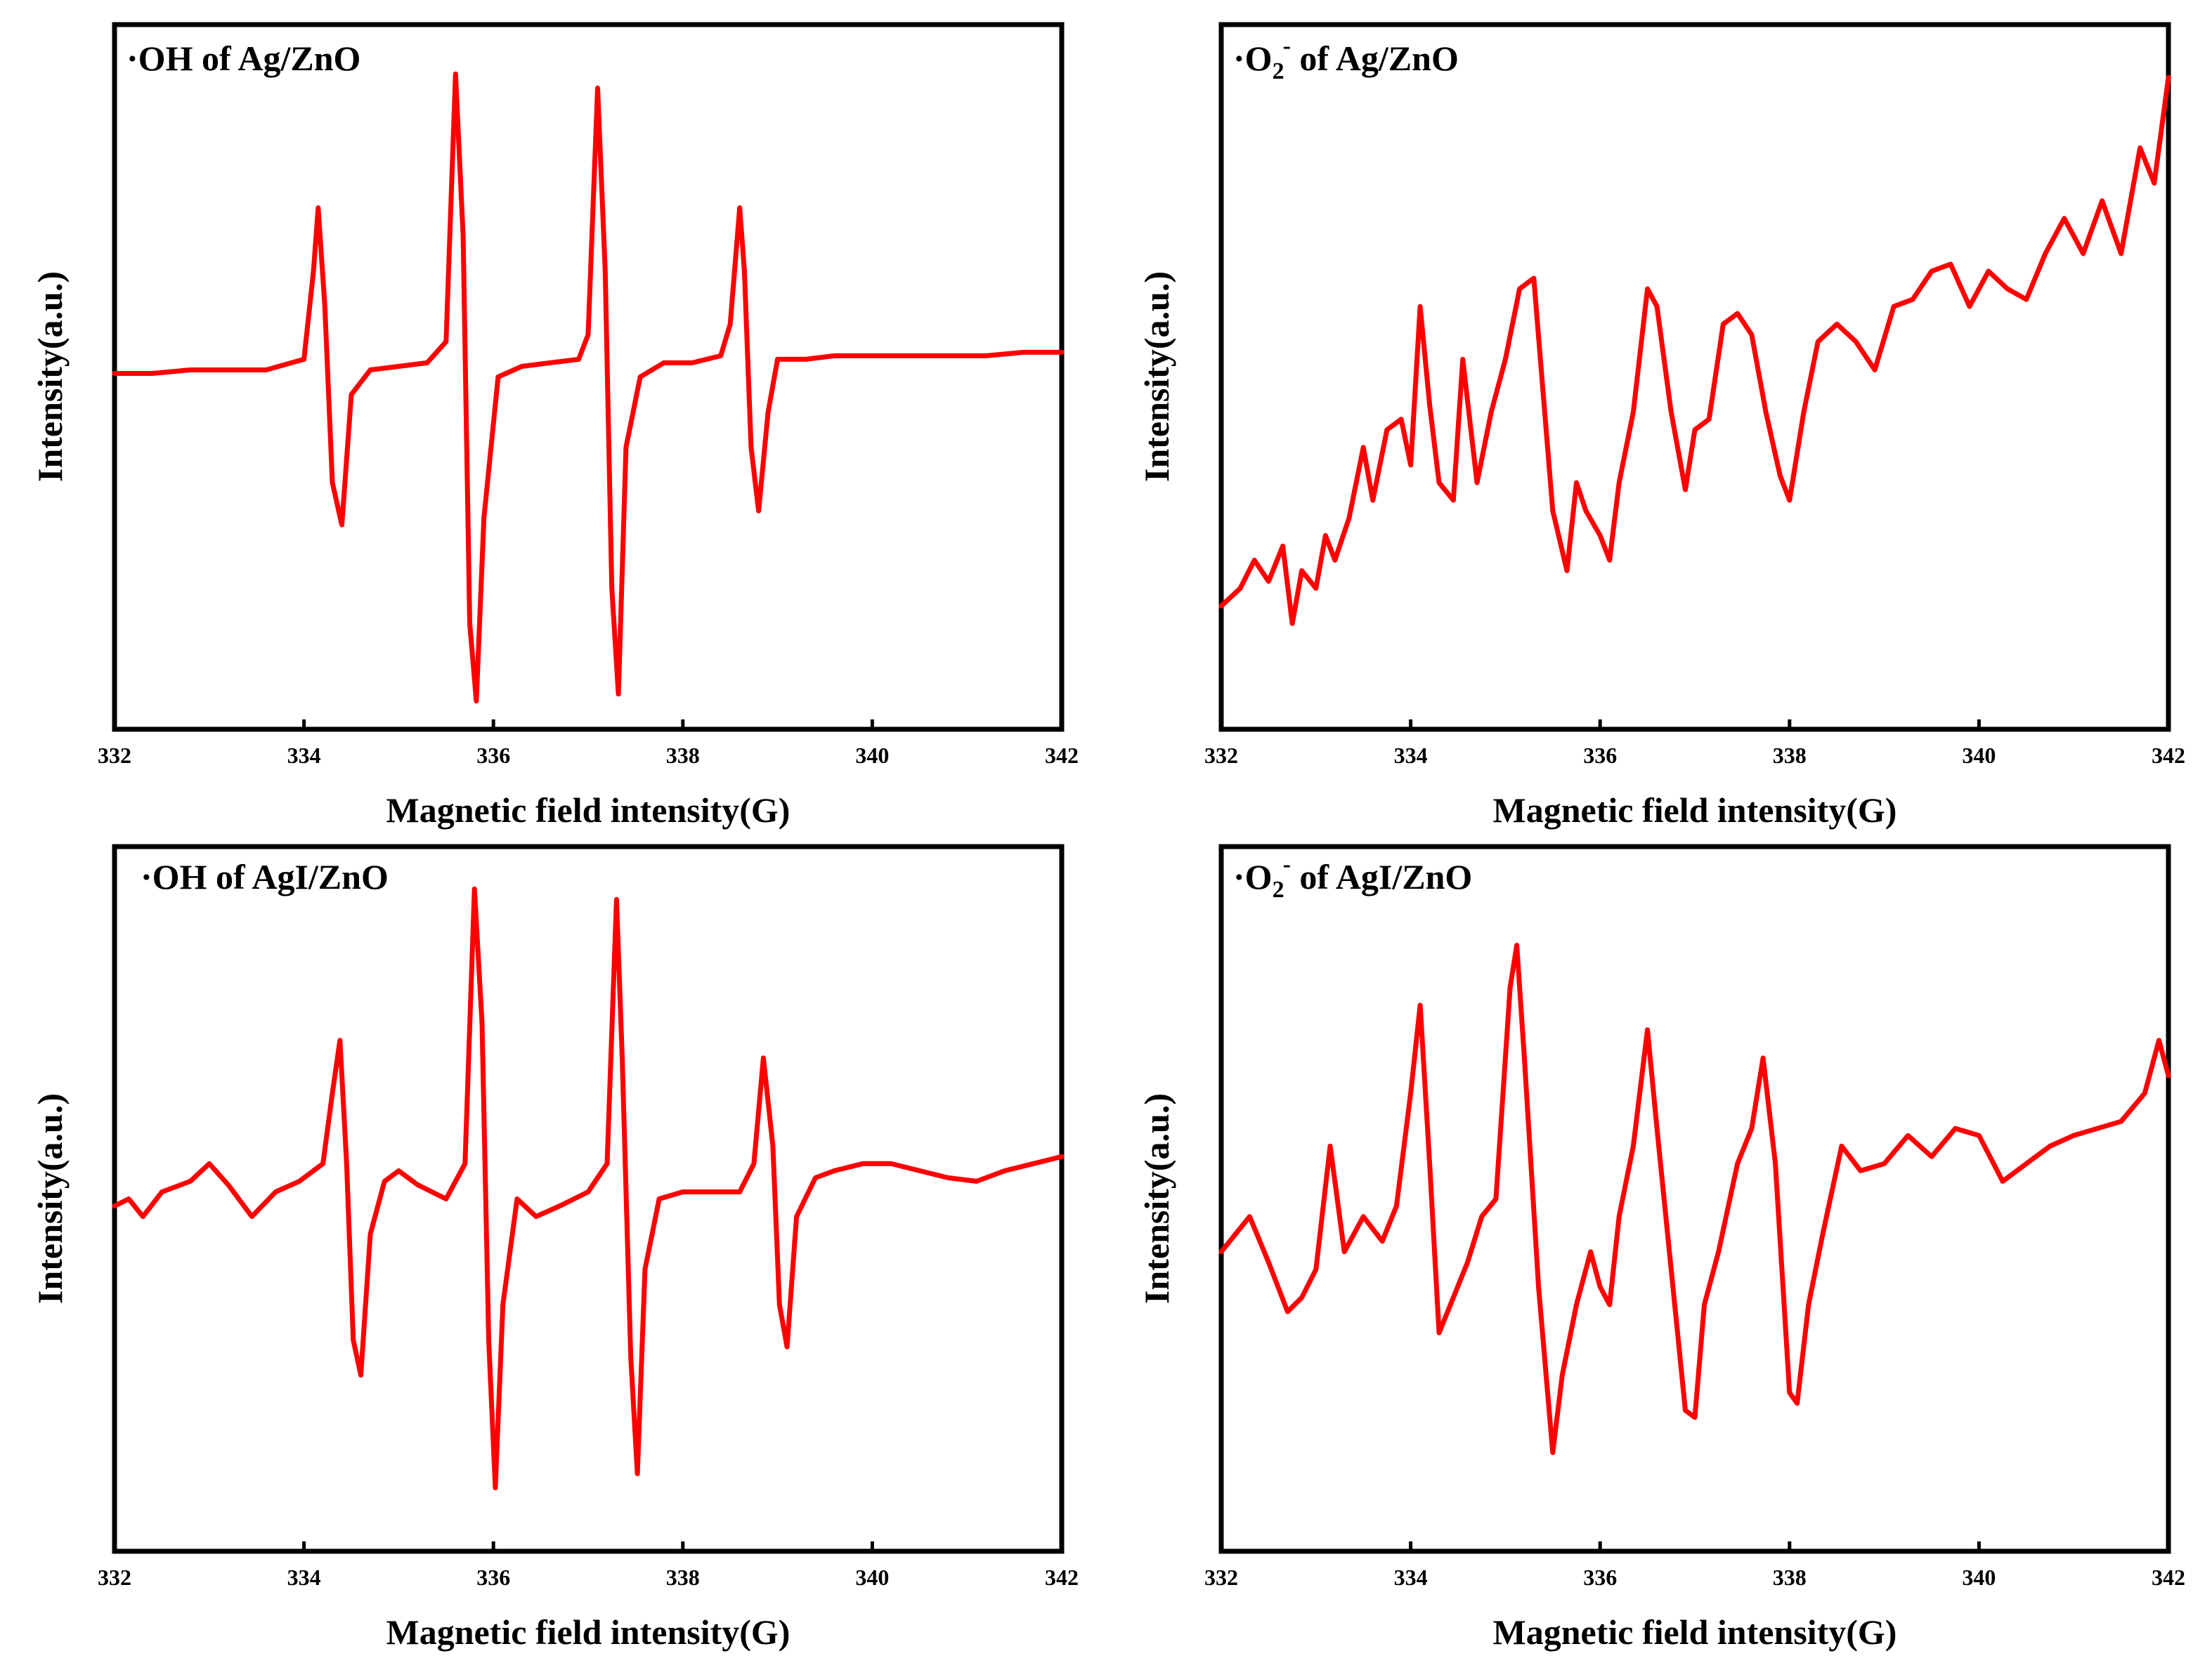  I want to click on panel-title: ·OH of AgI/ZnO, so click(265, 876).